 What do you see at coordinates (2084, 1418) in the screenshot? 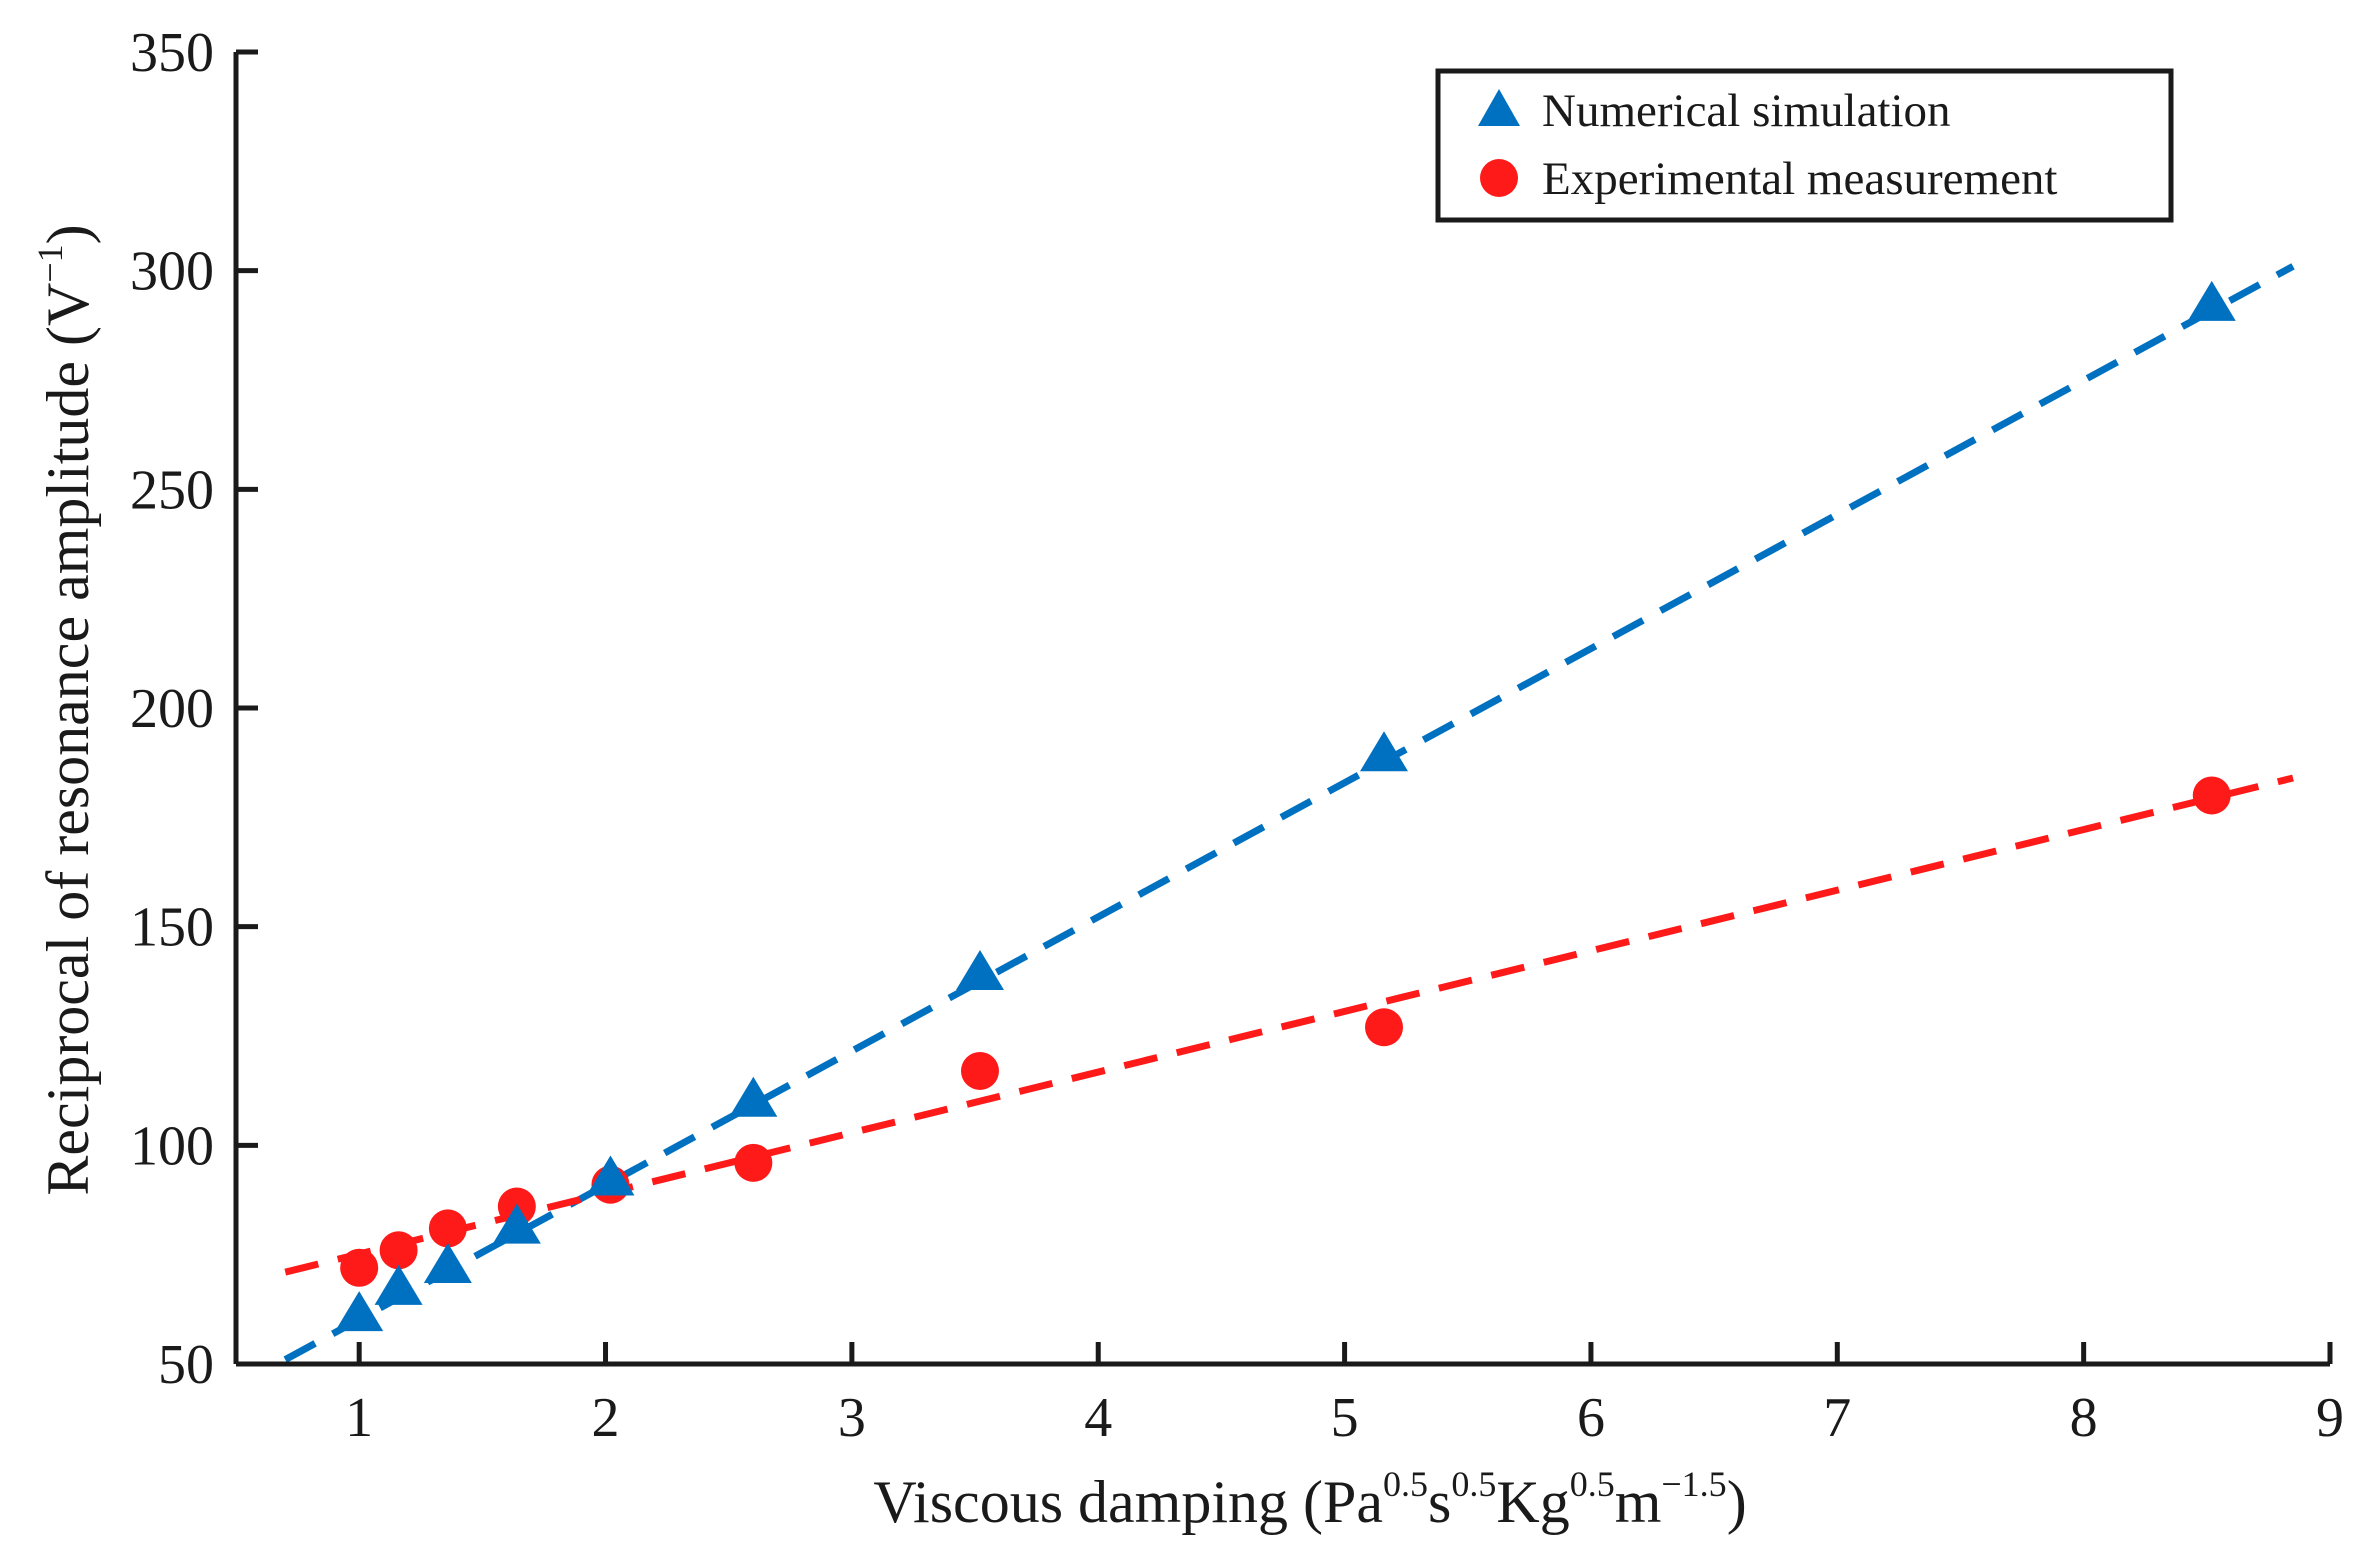
I see `x-tick-label: 8` at bounding box center [2084, 1418].